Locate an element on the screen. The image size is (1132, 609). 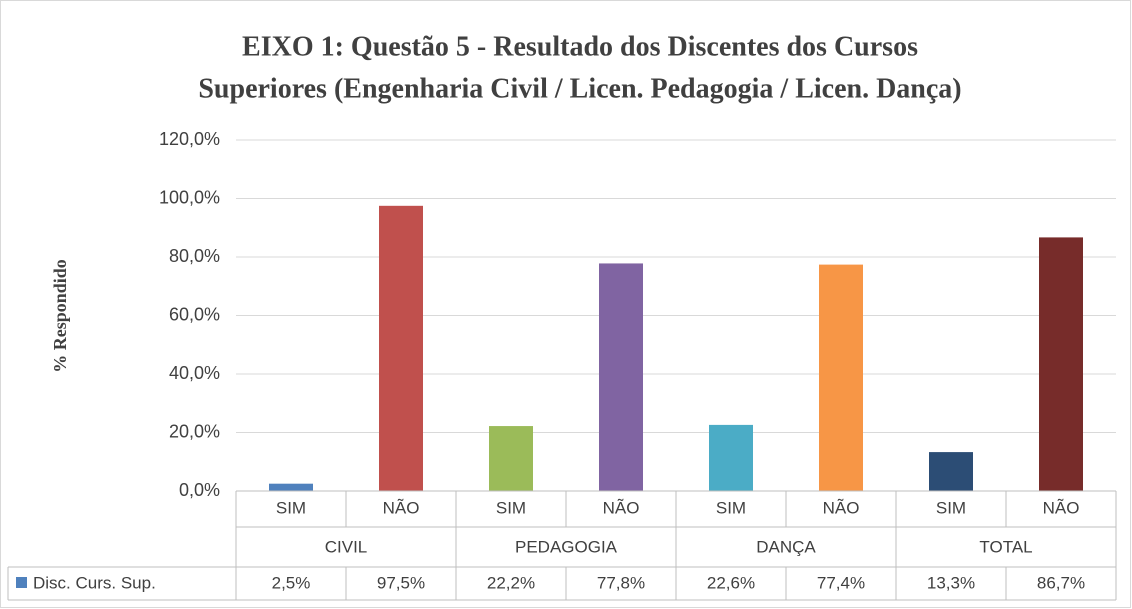
data-table-value: 77,4% is located at coordinates (841, 582).